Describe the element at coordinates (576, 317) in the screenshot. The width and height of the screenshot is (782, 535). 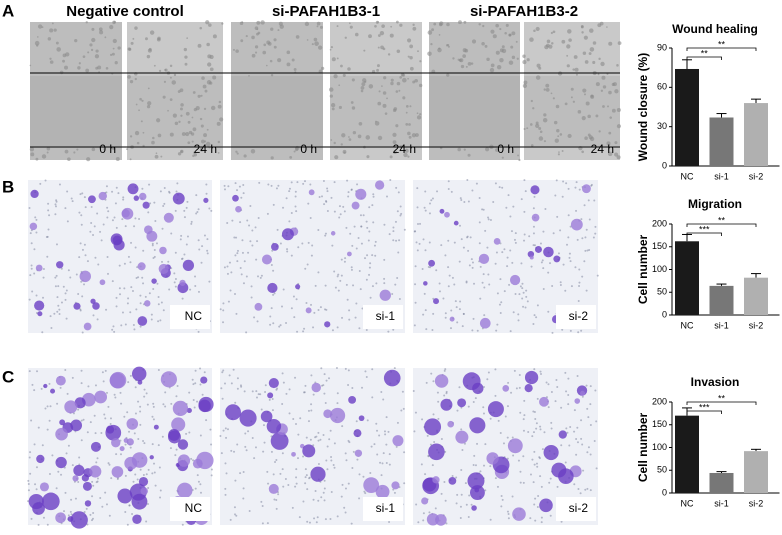
I see `label-box` at that location.